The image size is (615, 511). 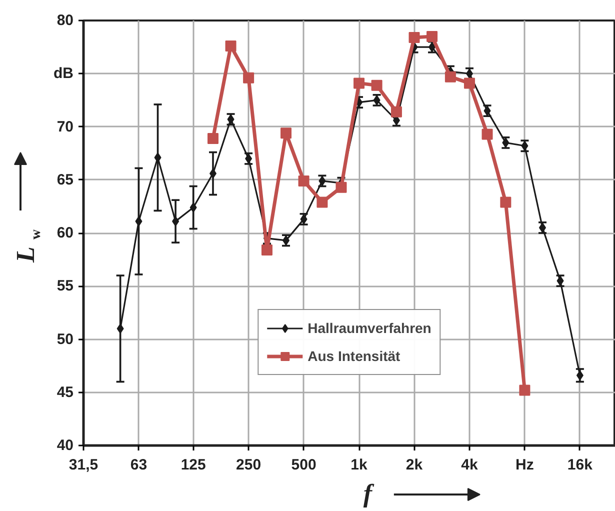 I want to click on y-tick-label: 60, so click(x=65, y=233).